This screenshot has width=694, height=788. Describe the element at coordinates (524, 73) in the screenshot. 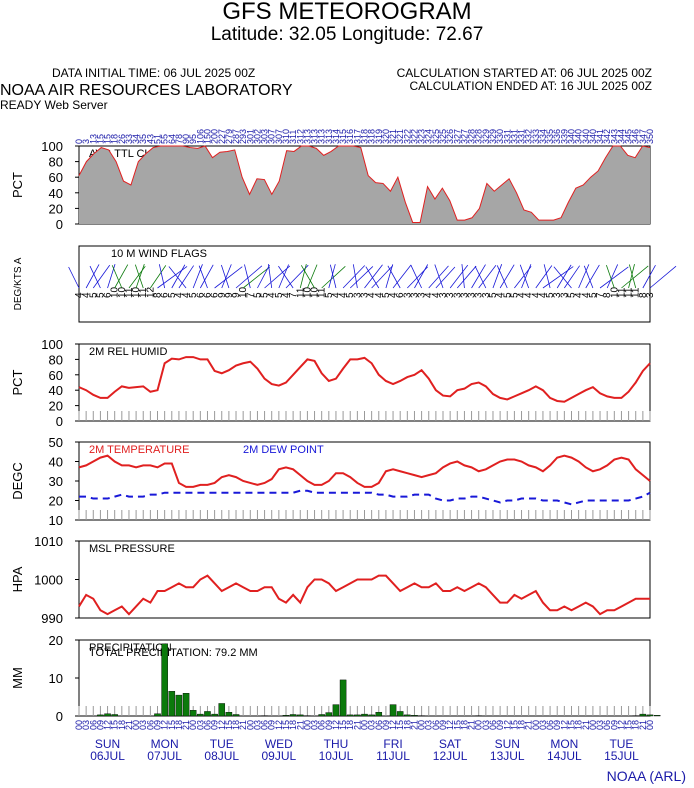

I see `calc-started: CALCULATION STARTED AT: 06 JUL 2025 00Z` at that location.